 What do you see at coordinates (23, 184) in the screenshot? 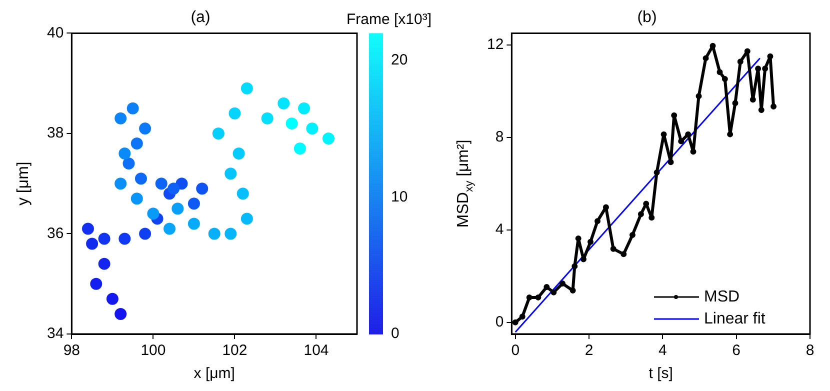
I see `y-axis-title: y [μm]` at bounding box center [23, 184].